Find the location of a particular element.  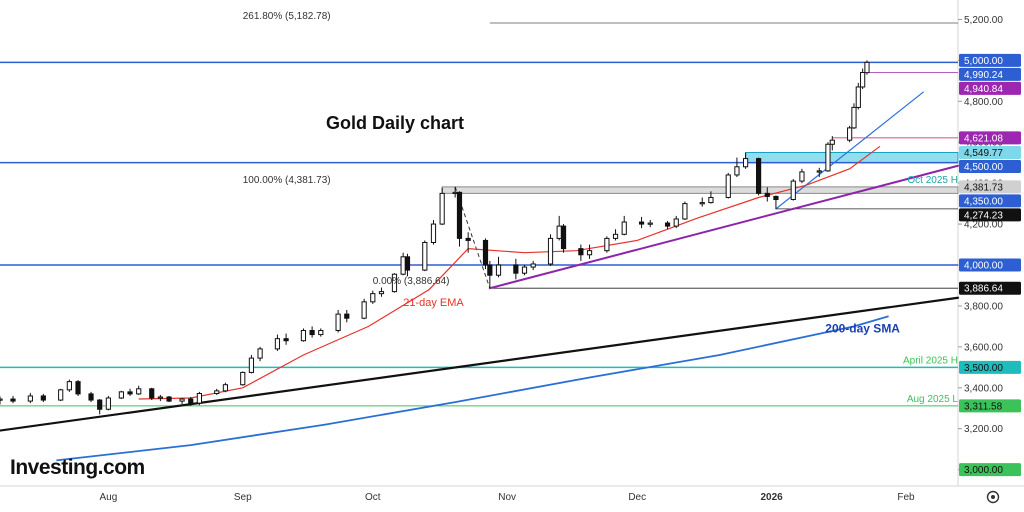

y-tick-label: 4,200.00 is located at coordinates (983, 225).